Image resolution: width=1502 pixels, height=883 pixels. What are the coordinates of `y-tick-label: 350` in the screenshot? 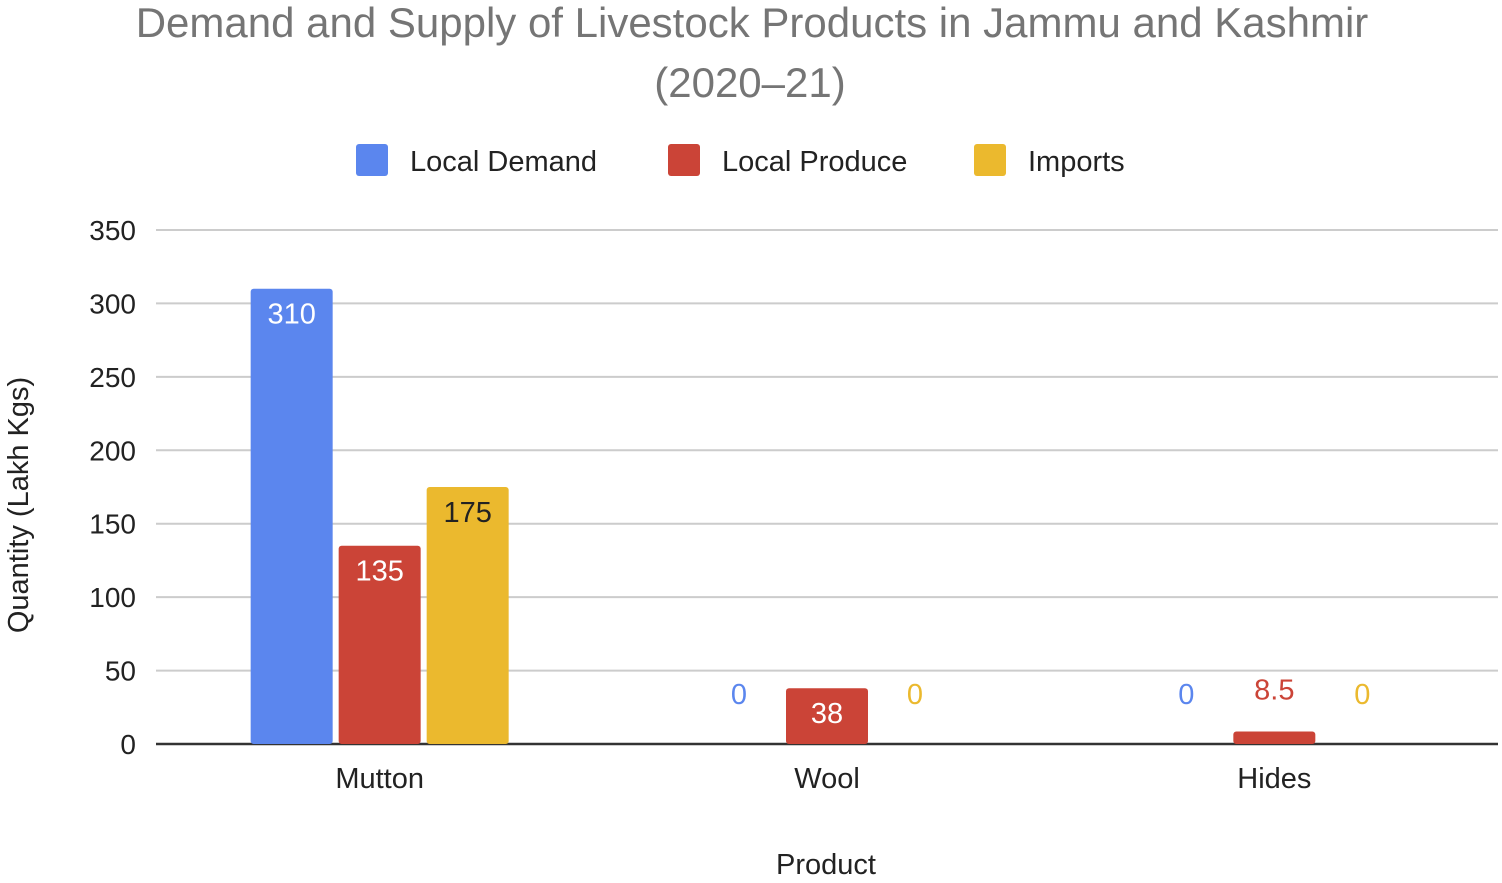 It's located at (112, 230).